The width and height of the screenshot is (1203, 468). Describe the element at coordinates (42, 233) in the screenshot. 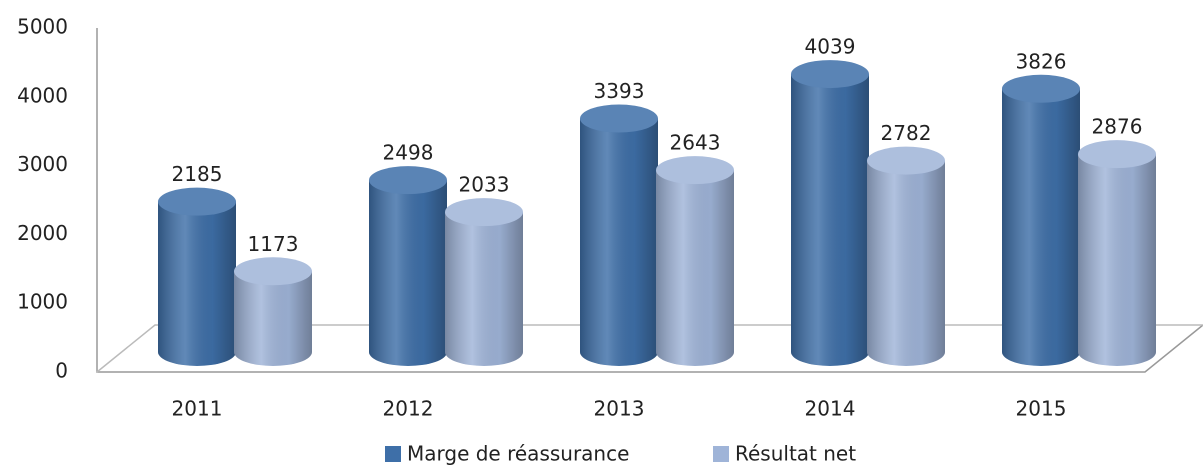

I see `y-tick-label: 2000` at that location.